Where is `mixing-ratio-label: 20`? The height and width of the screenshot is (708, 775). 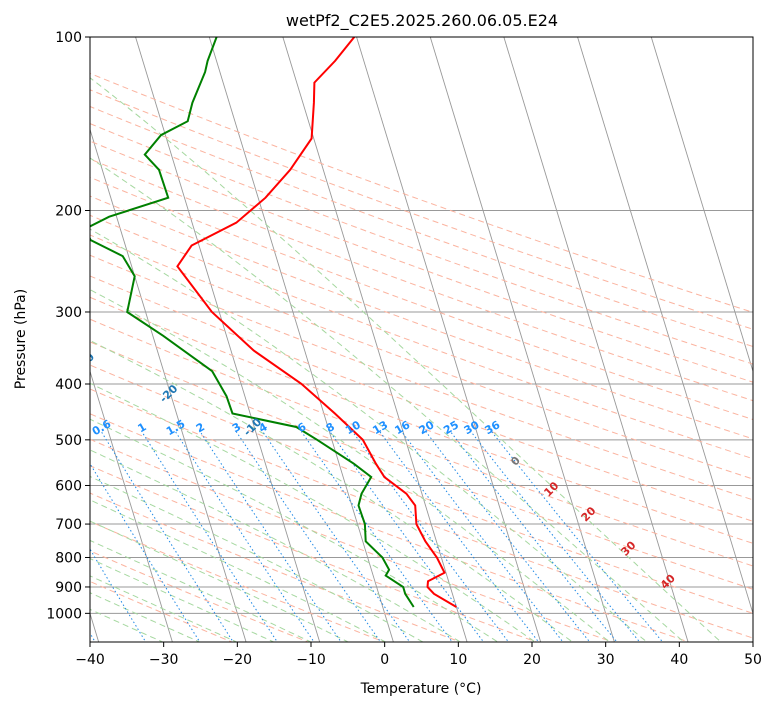
mixing-ratio-label: 20 is located at coordinates (427, 427).